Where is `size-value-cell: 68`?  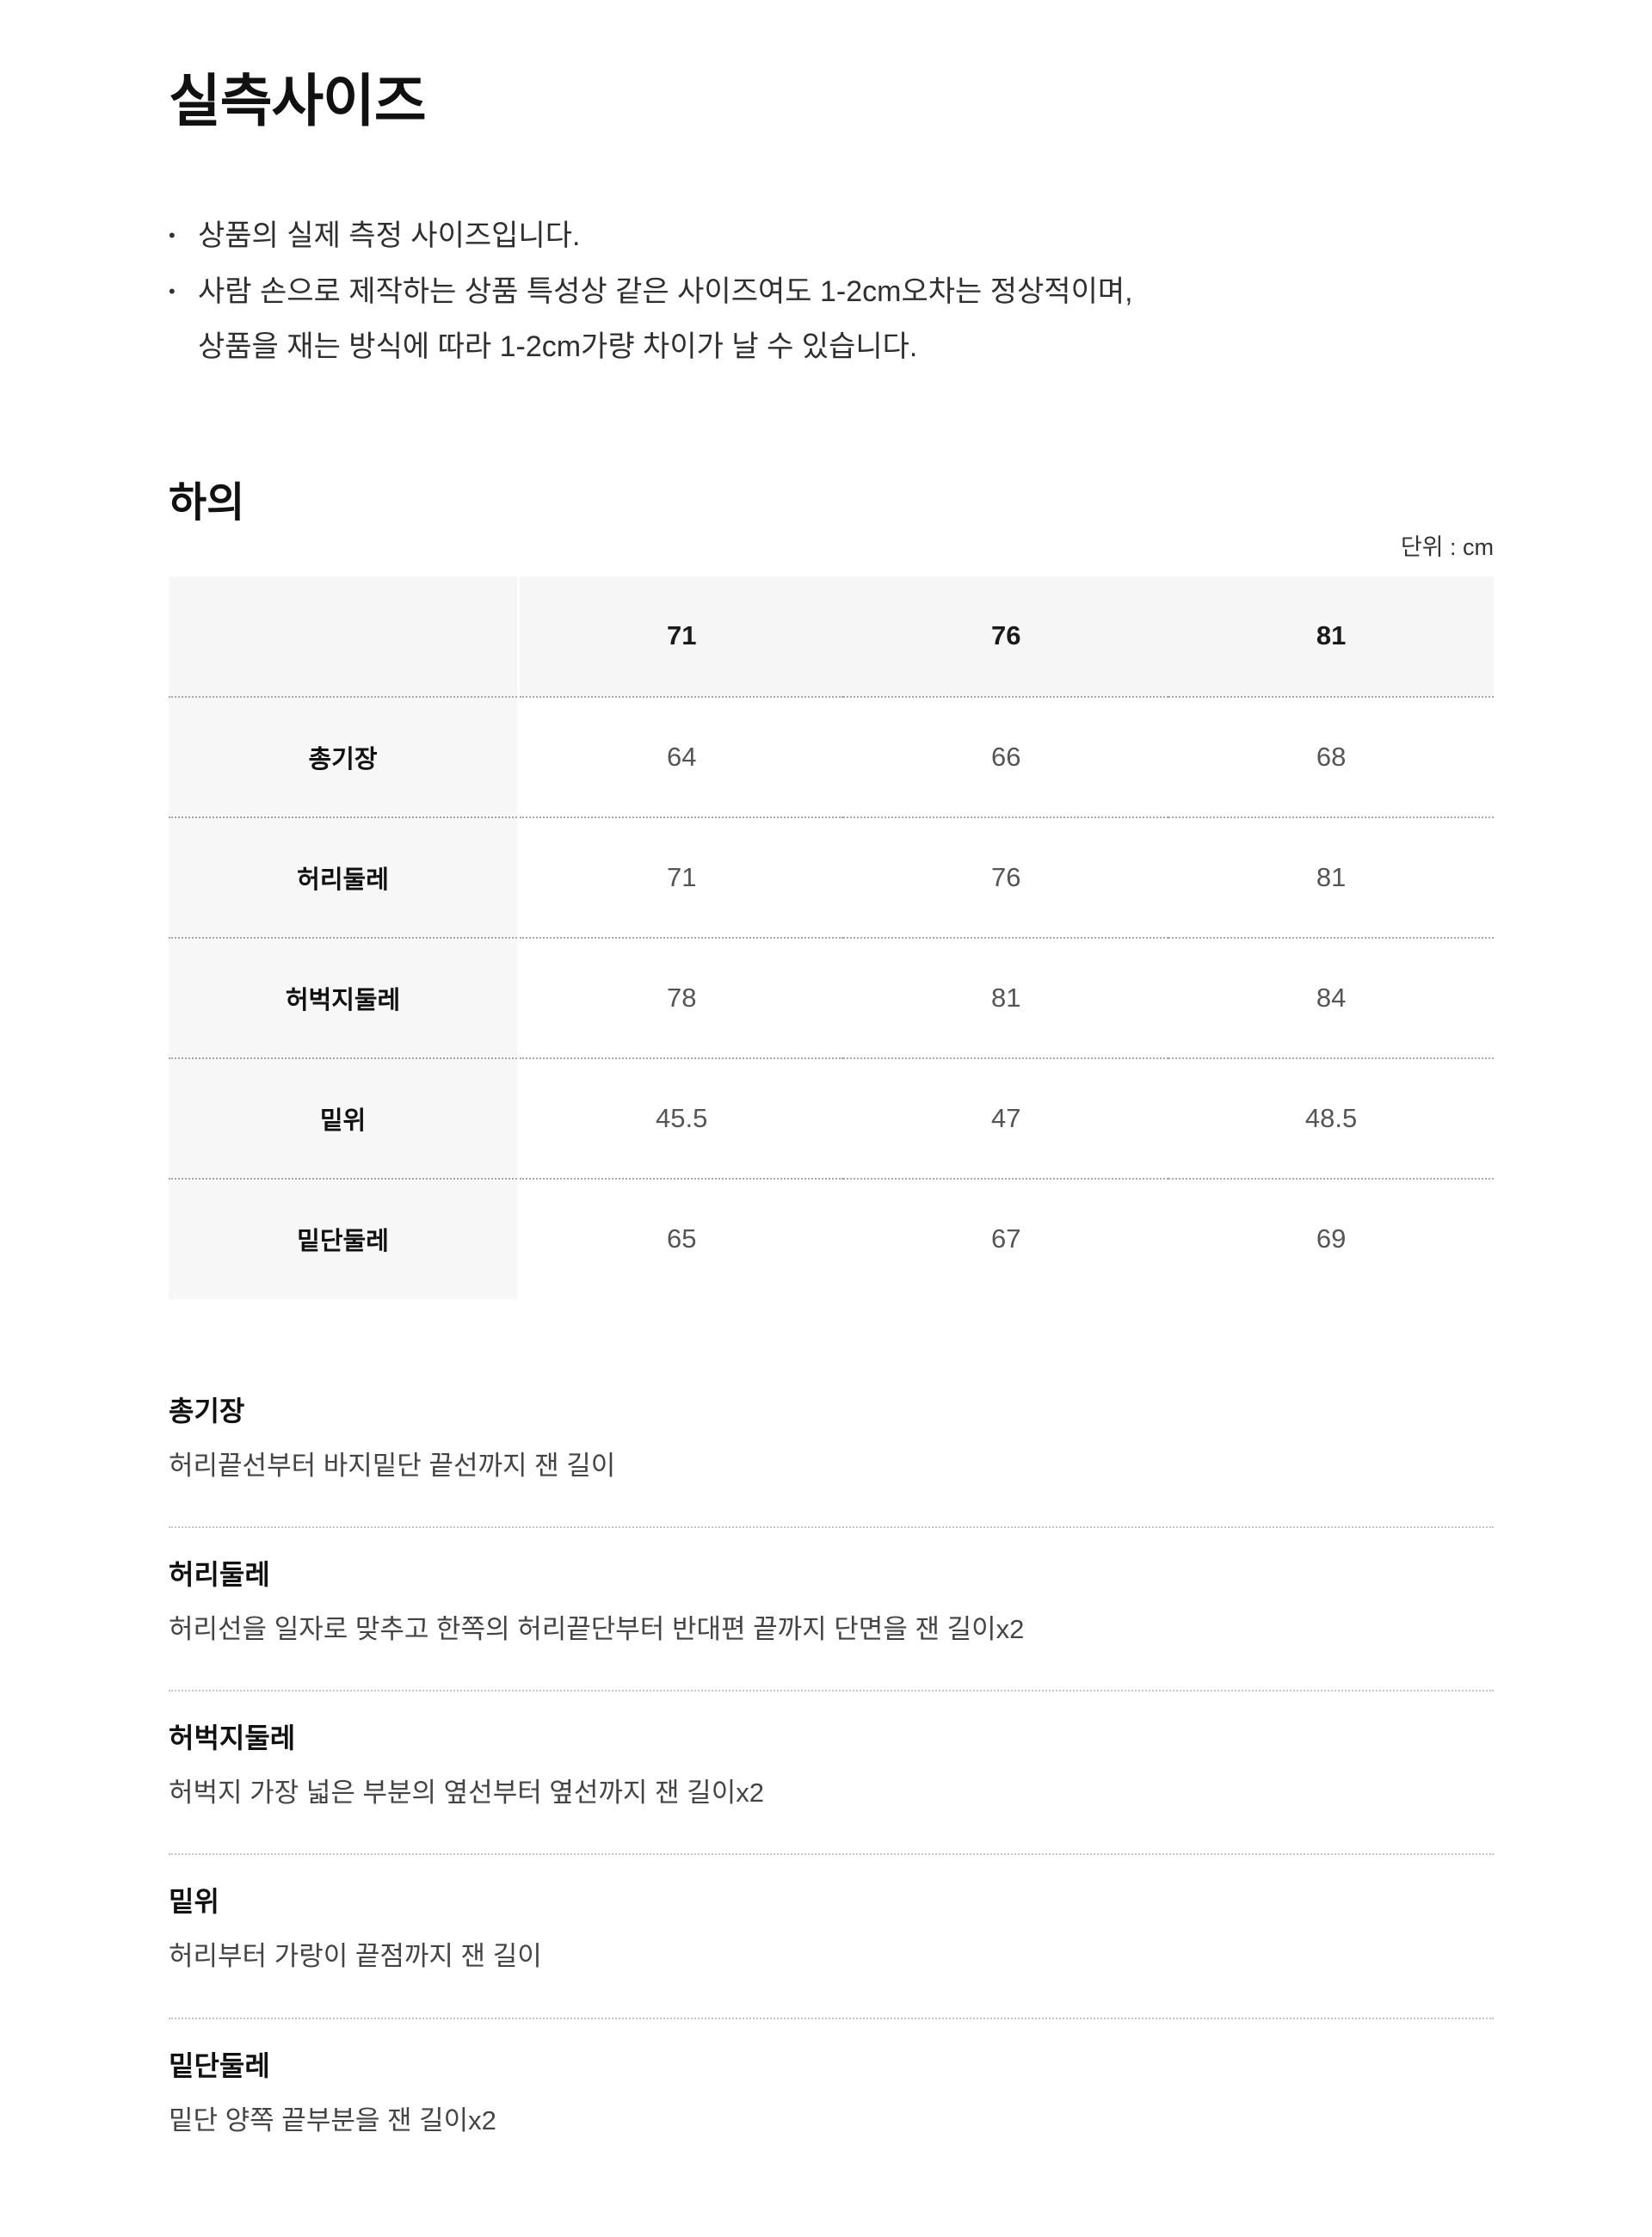 size-value-cell: 68 is located at coordinates (1331, 757).